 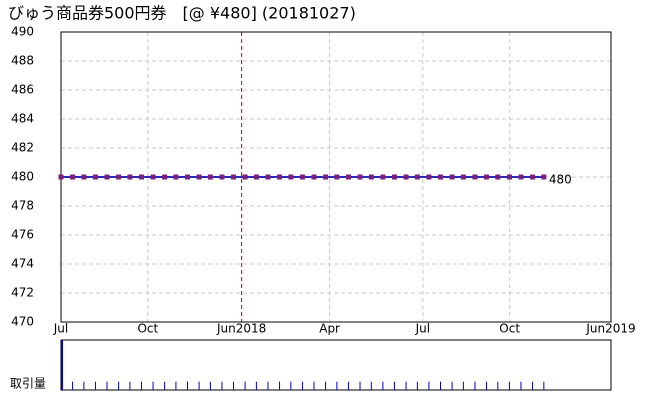 I want to click on y-tick-label: 486, so click(x=22, y=90).